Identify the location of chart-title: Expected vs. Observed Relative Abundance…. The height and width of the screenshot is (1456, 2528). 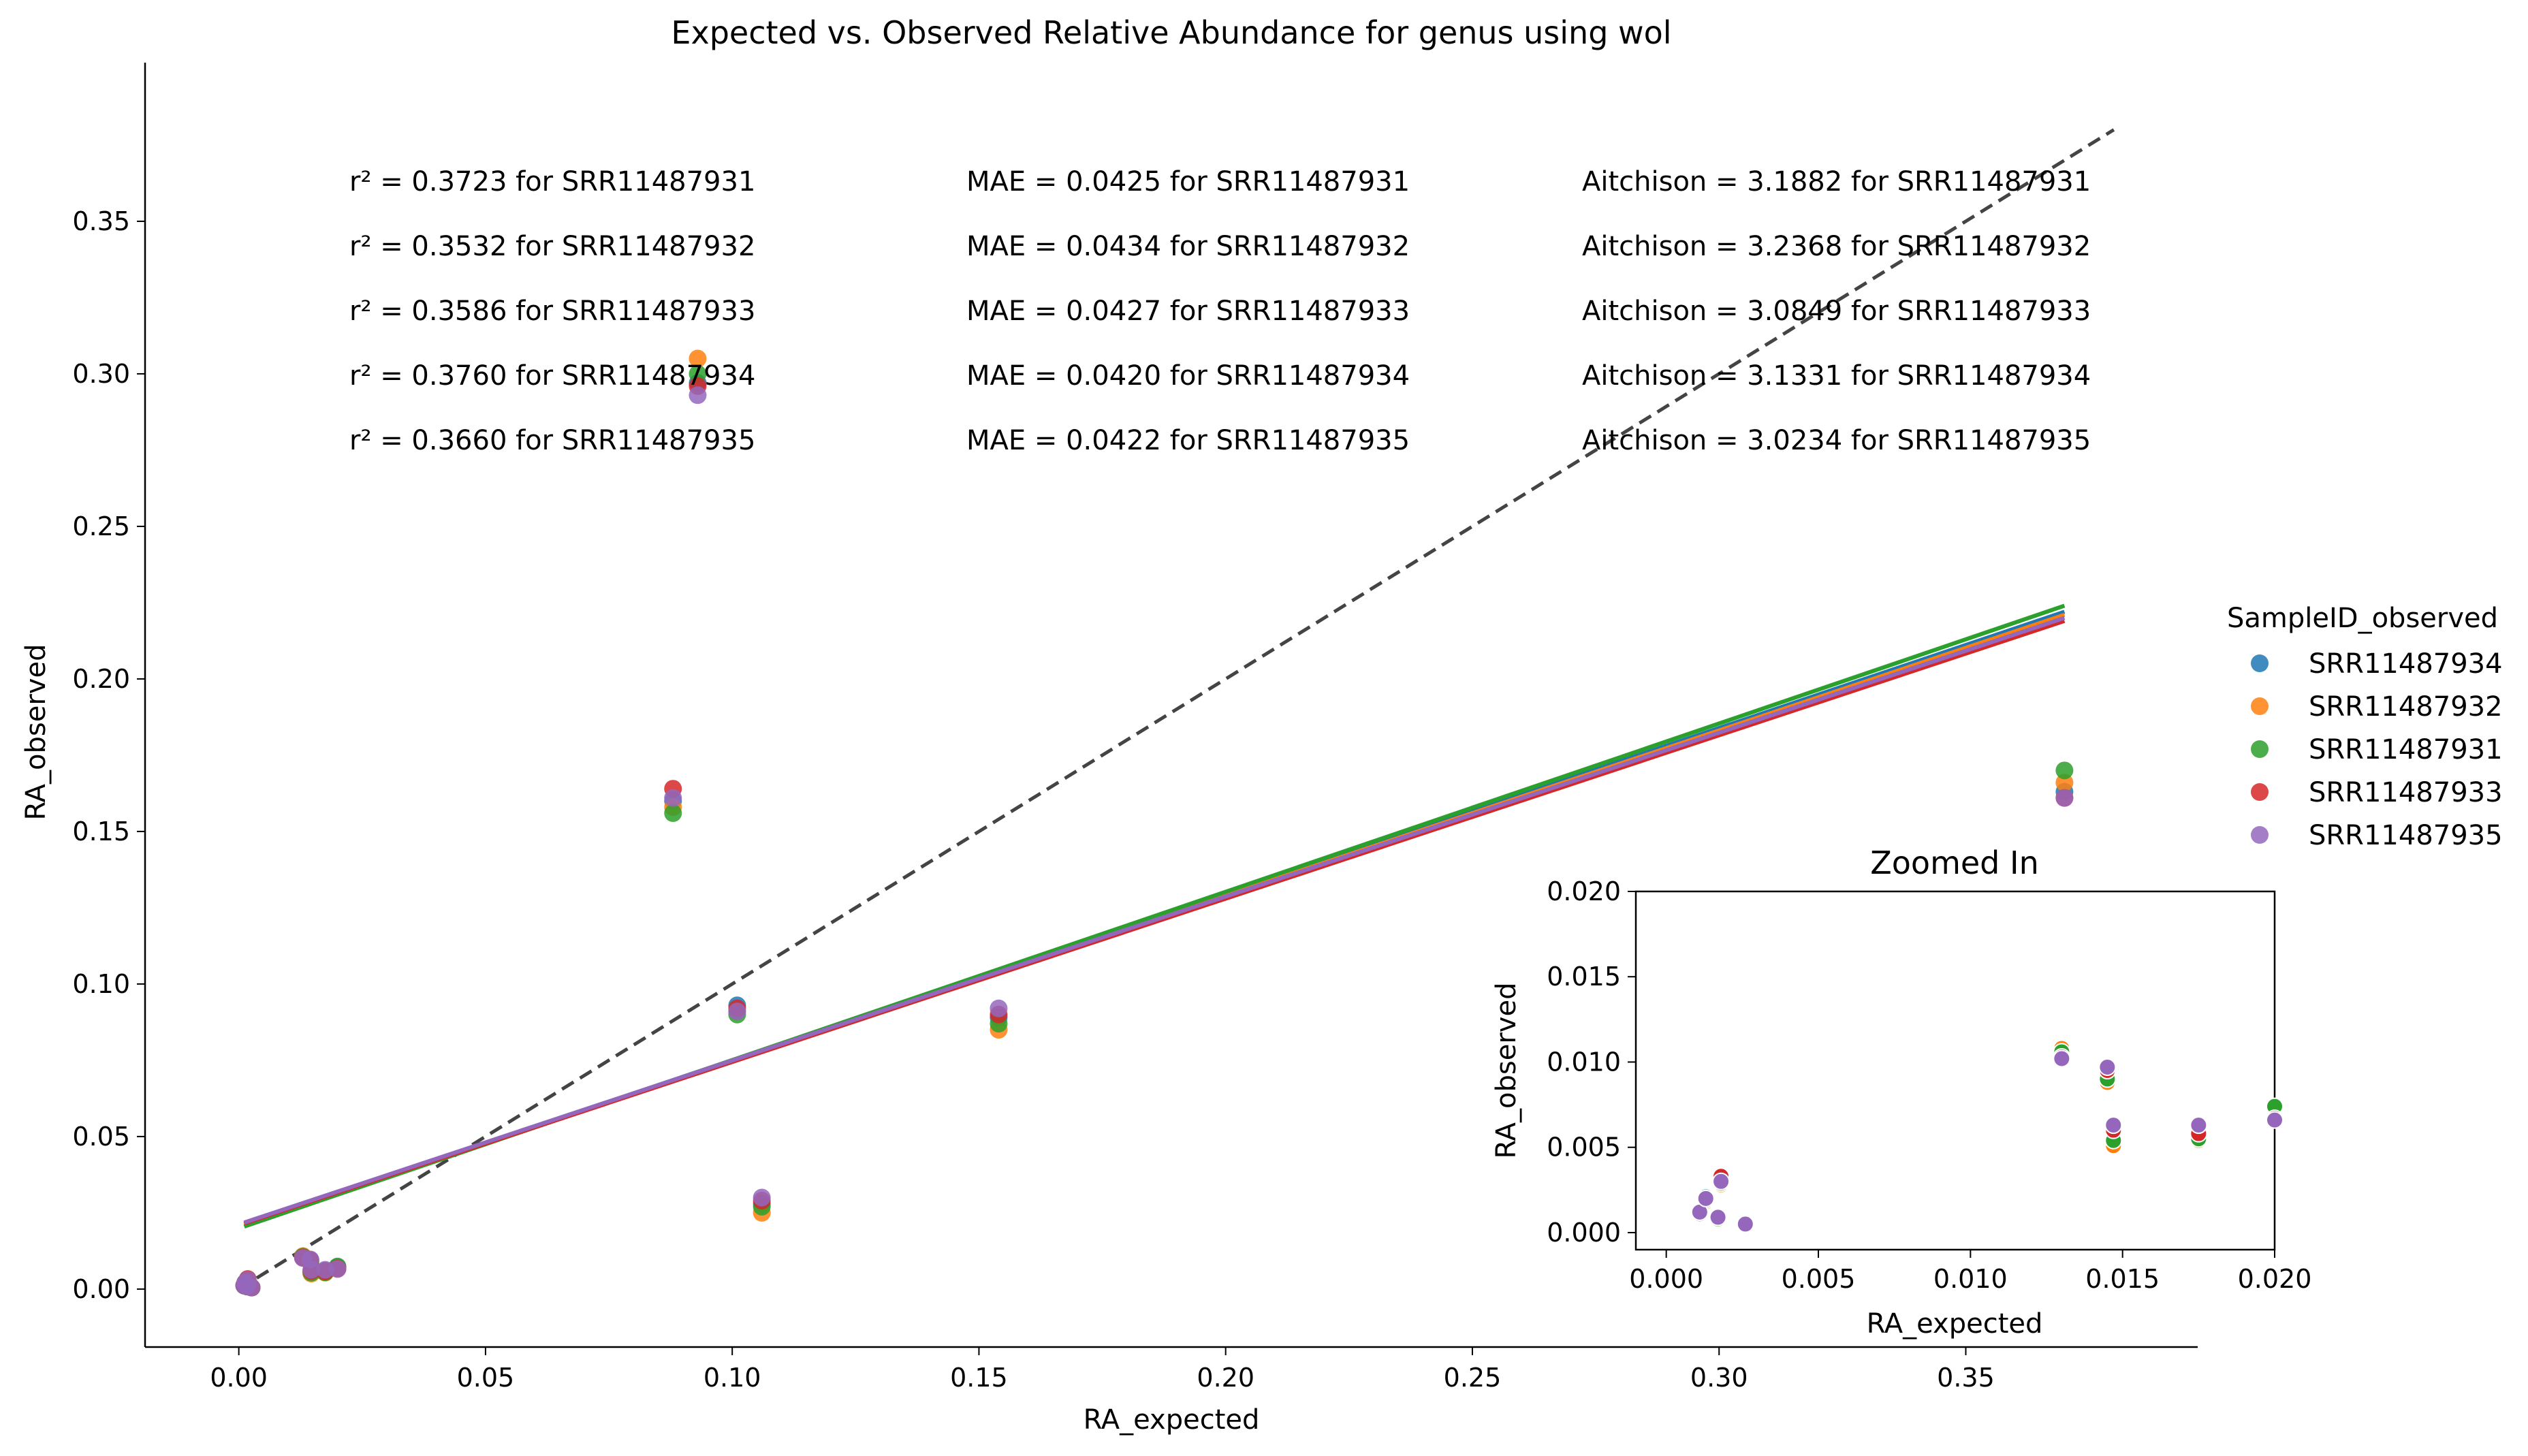
(1171, 32).